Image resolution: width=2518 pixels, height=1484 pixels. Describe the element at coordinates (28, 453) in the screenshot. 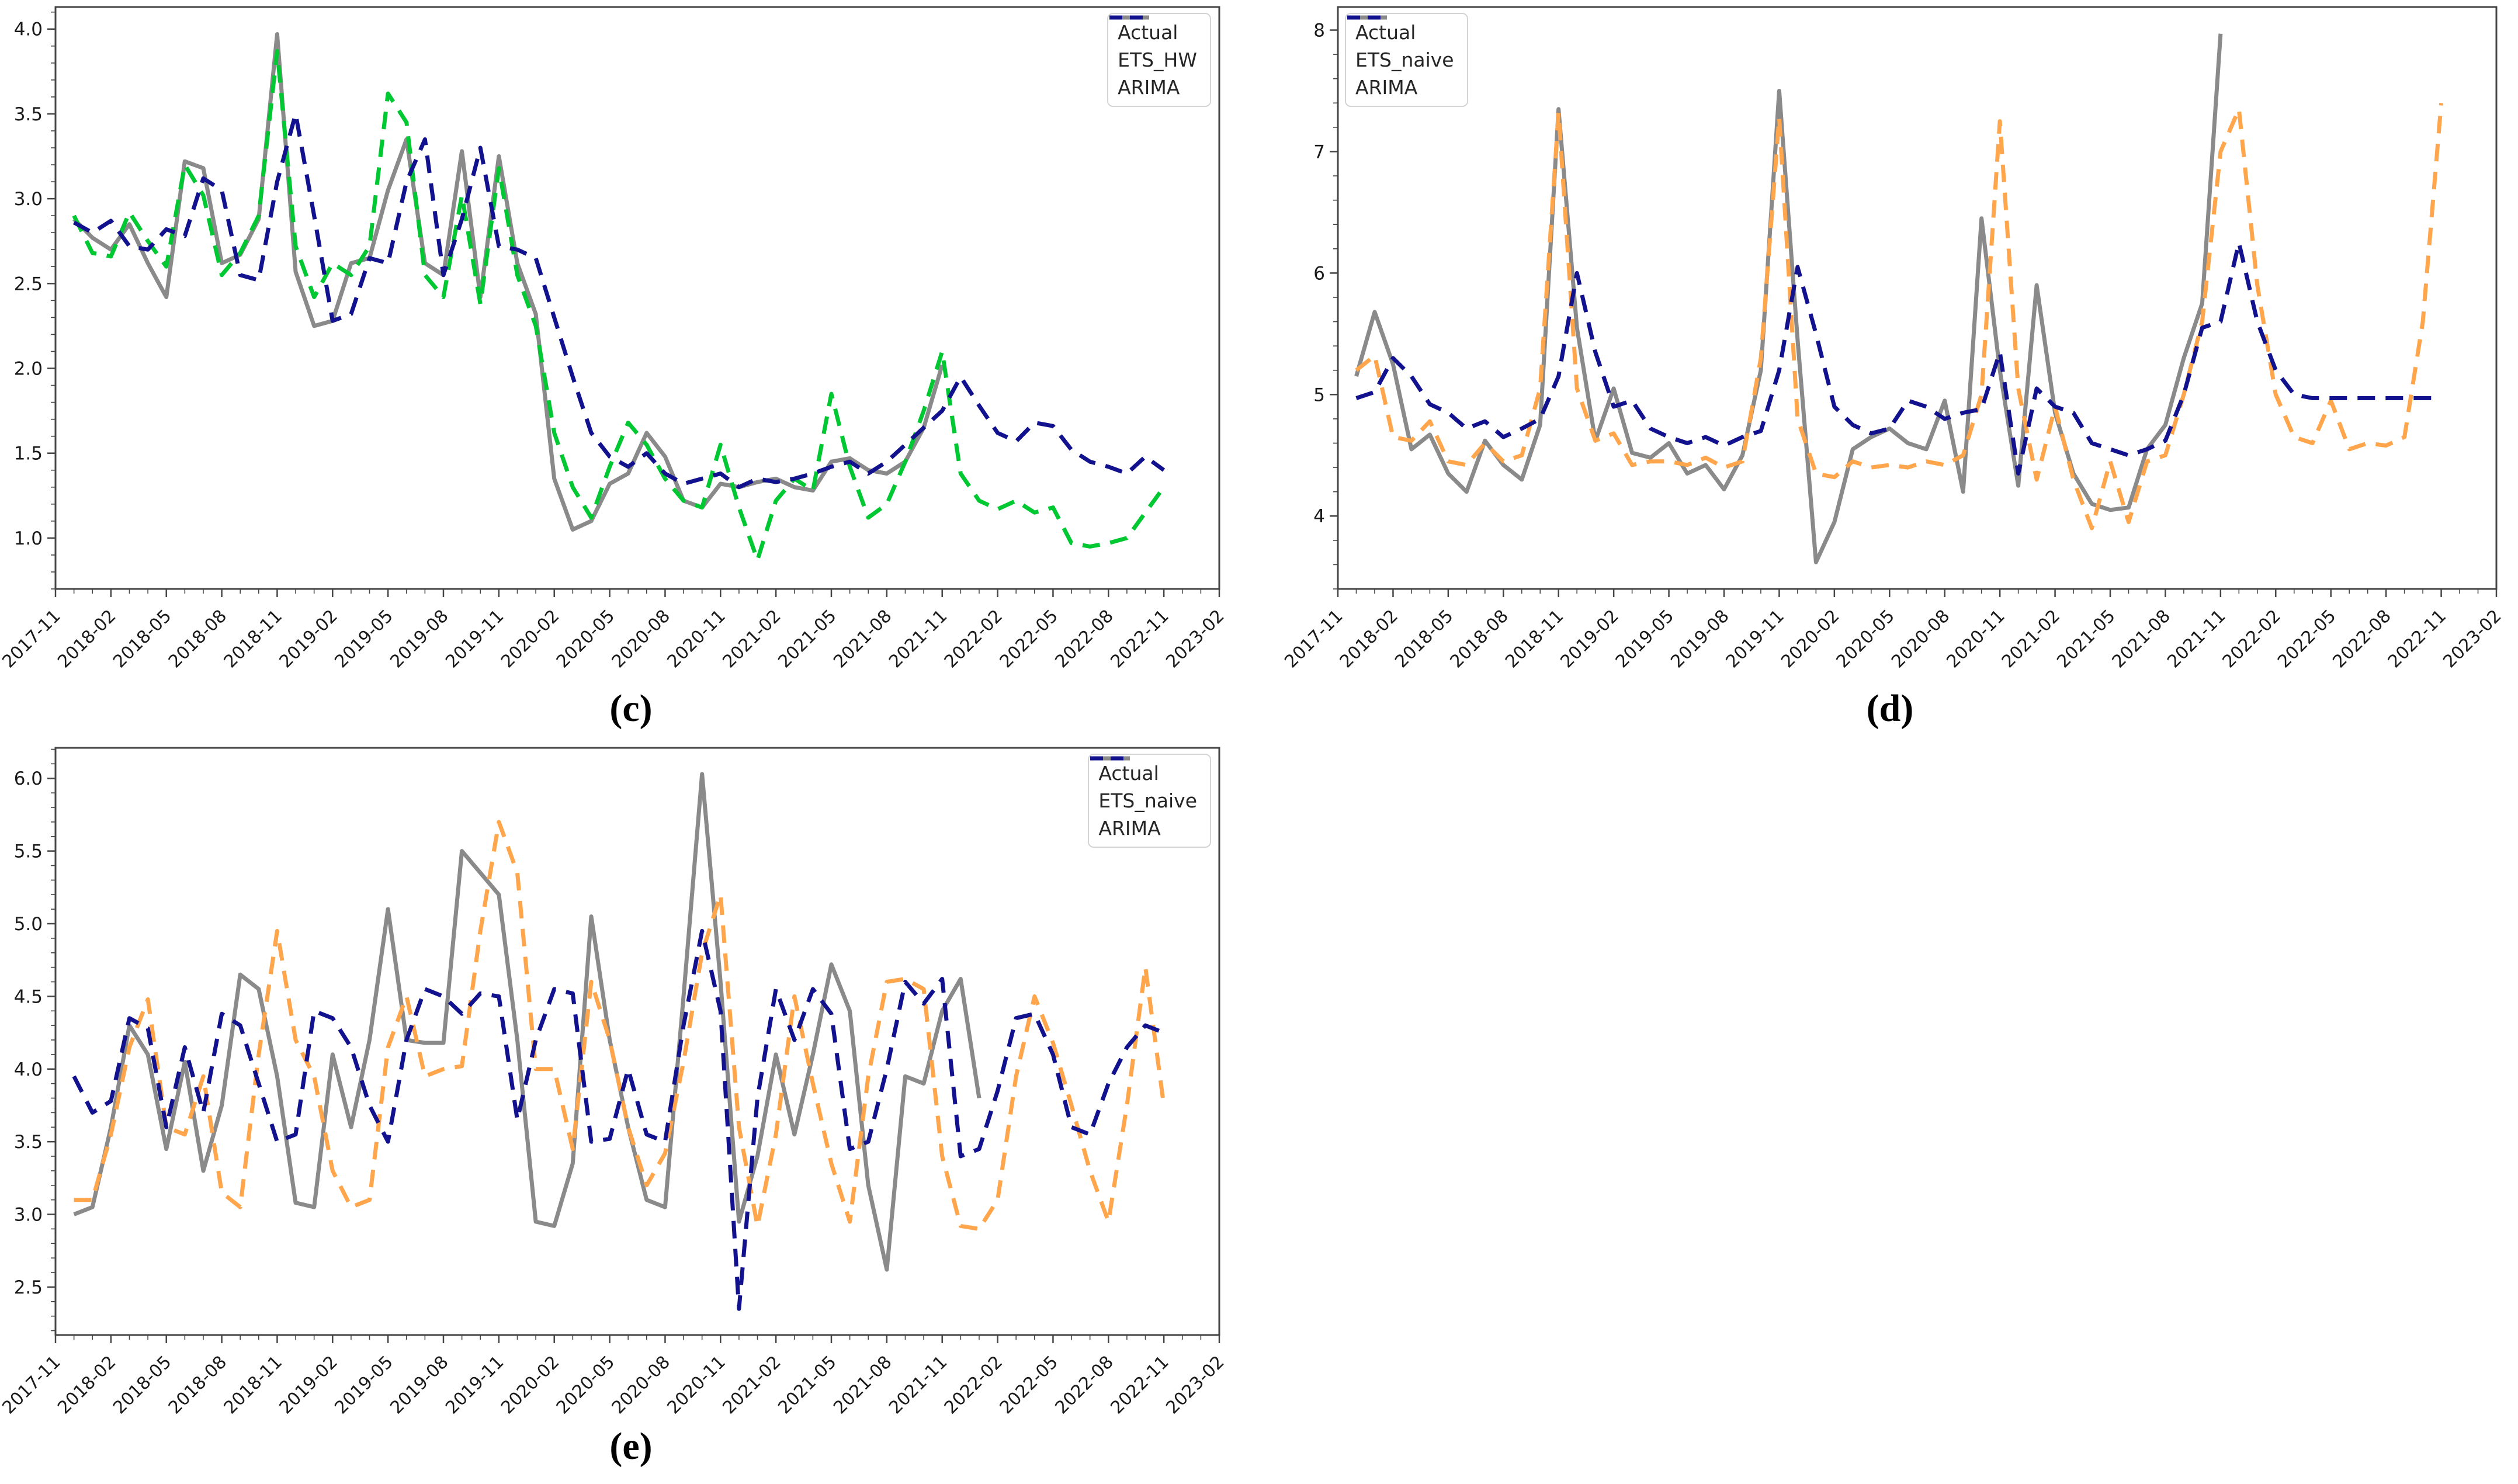

I see `y-tick-label: 1.5` at that location.